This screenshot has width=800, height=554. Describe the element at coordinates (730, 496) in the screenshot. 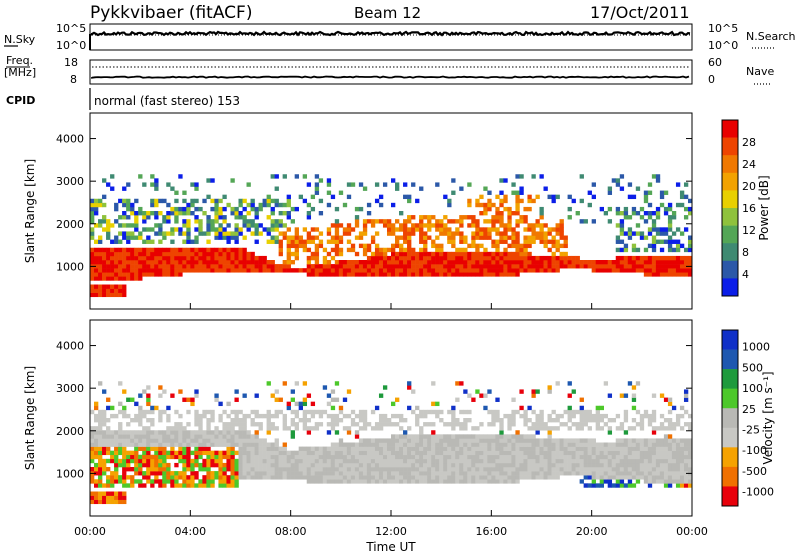

I see `velocity-colorbar-swatch` at that location.